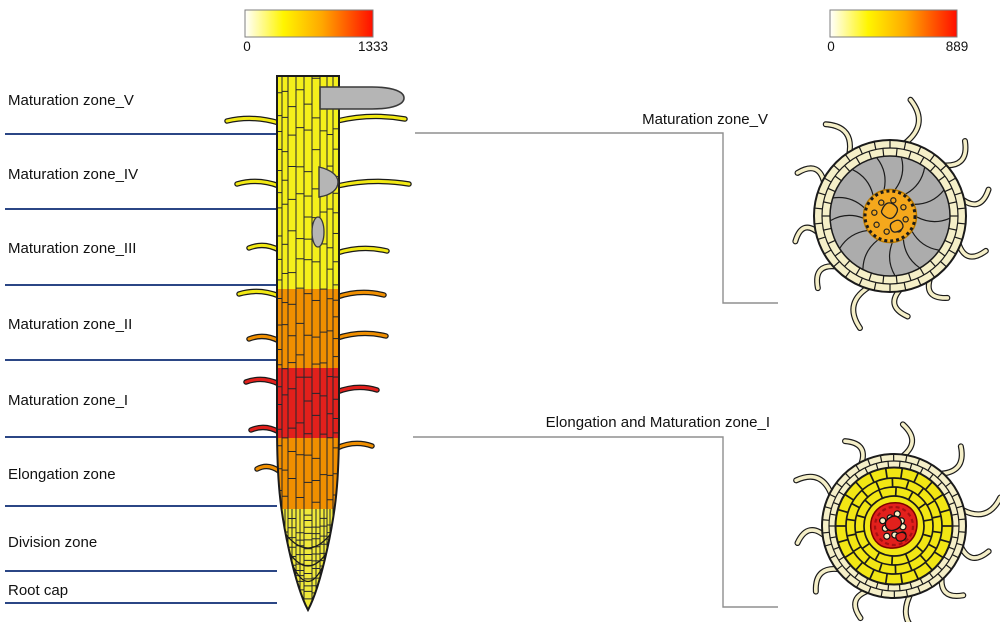 The image size is (1000, 622). Describe the element at coordinates (328, 182) in the screenshot. I see `lateral-root-primordium-medium` at that location.